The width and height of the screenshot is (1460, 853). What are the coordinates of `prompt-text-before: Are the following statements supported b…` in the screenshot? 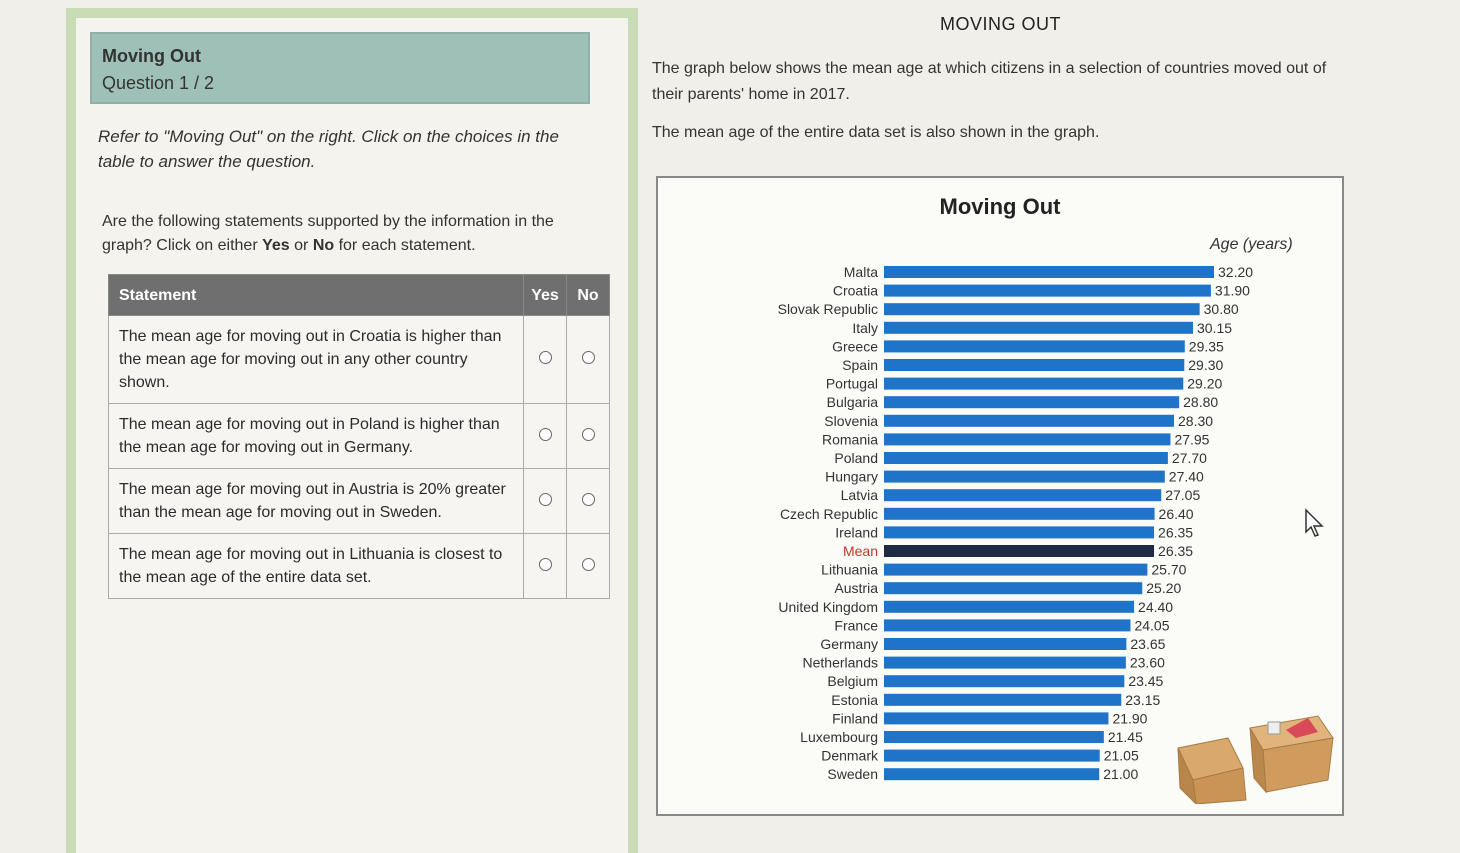 It's located at (328, 233).